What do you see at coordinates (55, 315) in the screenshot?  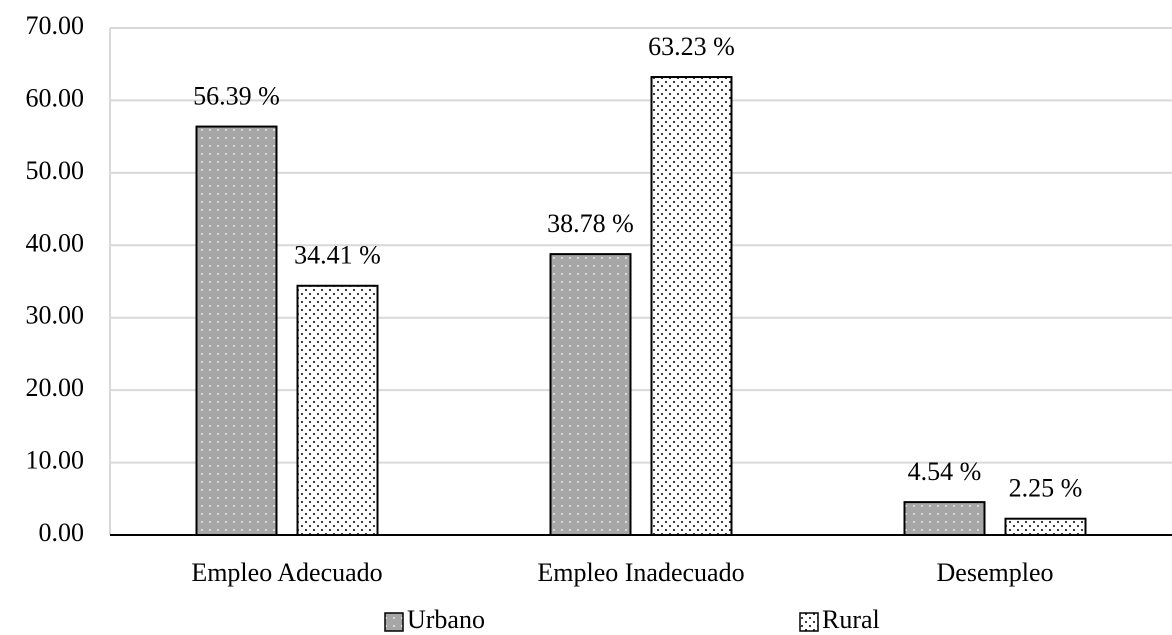 I see `y-tick-label: 30.00` at bounding box center [55, 315].